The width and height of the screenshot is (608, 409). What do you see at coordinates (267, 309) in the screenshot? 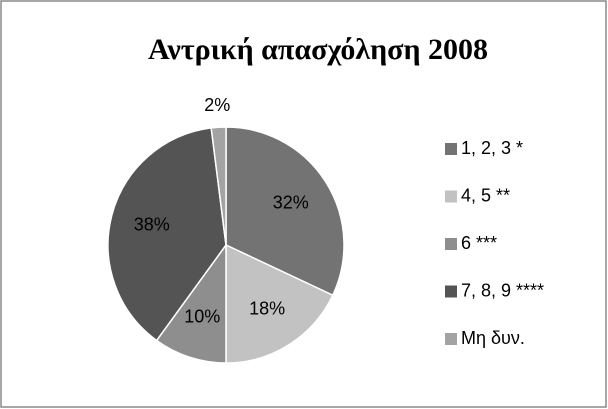
I see `data-label: 18%` at bounding box center [267, 309].